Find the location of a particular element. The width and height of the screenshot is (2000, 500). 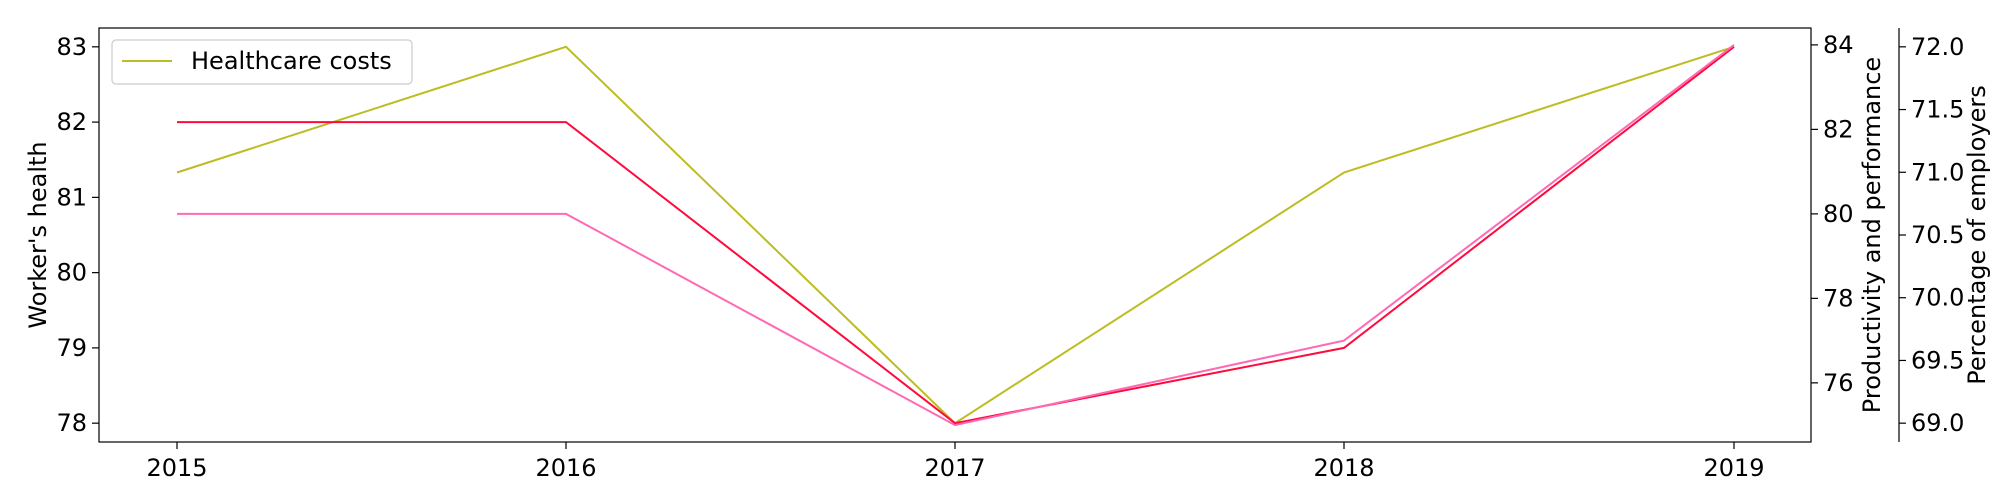

legend: Healthcare costs is located at coordinates (262, 62).